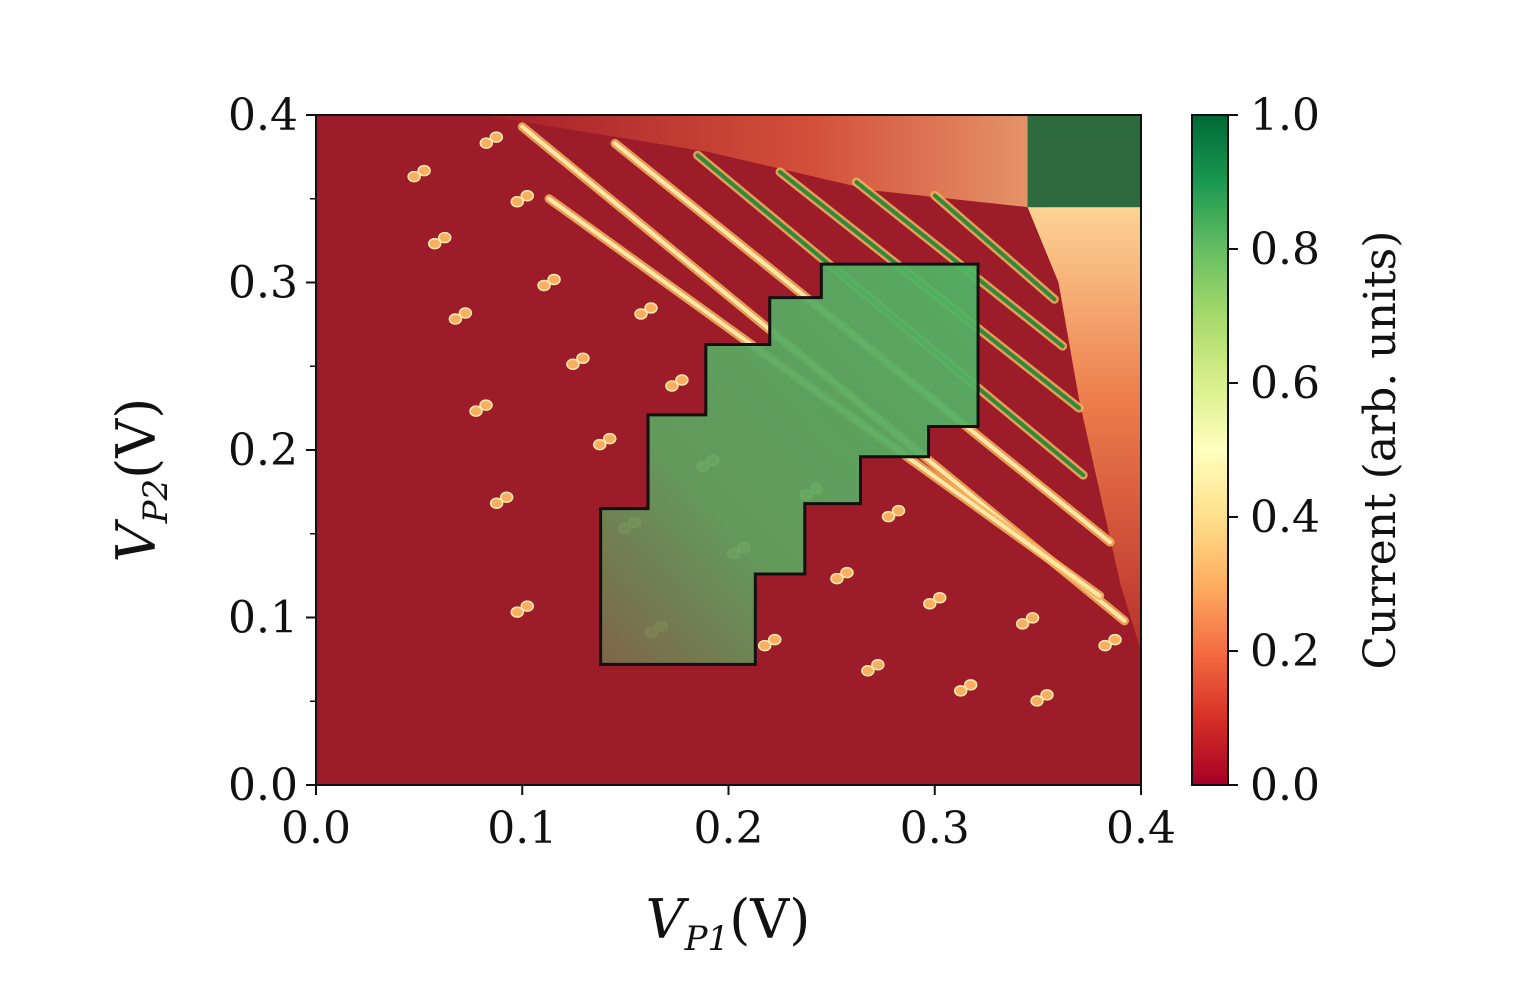  Describe the element at coordinates (263, 618) in the screenshot. I see `y-tick-label: 0.1` at that location.